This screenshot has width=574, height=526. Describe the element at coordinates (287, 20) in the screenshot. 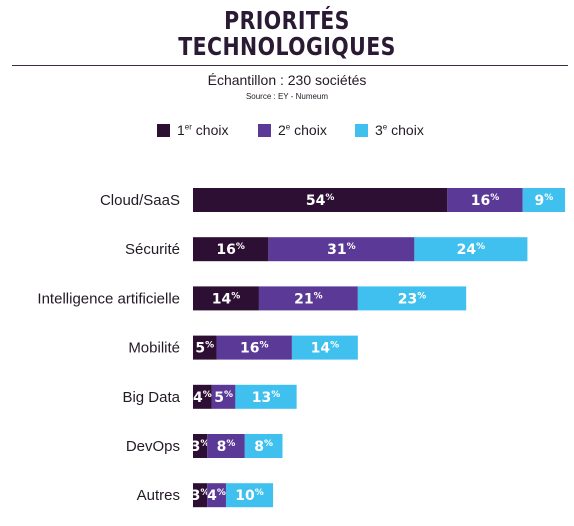

I see `chart-title-line-1: PRIORITÉS` at that location.